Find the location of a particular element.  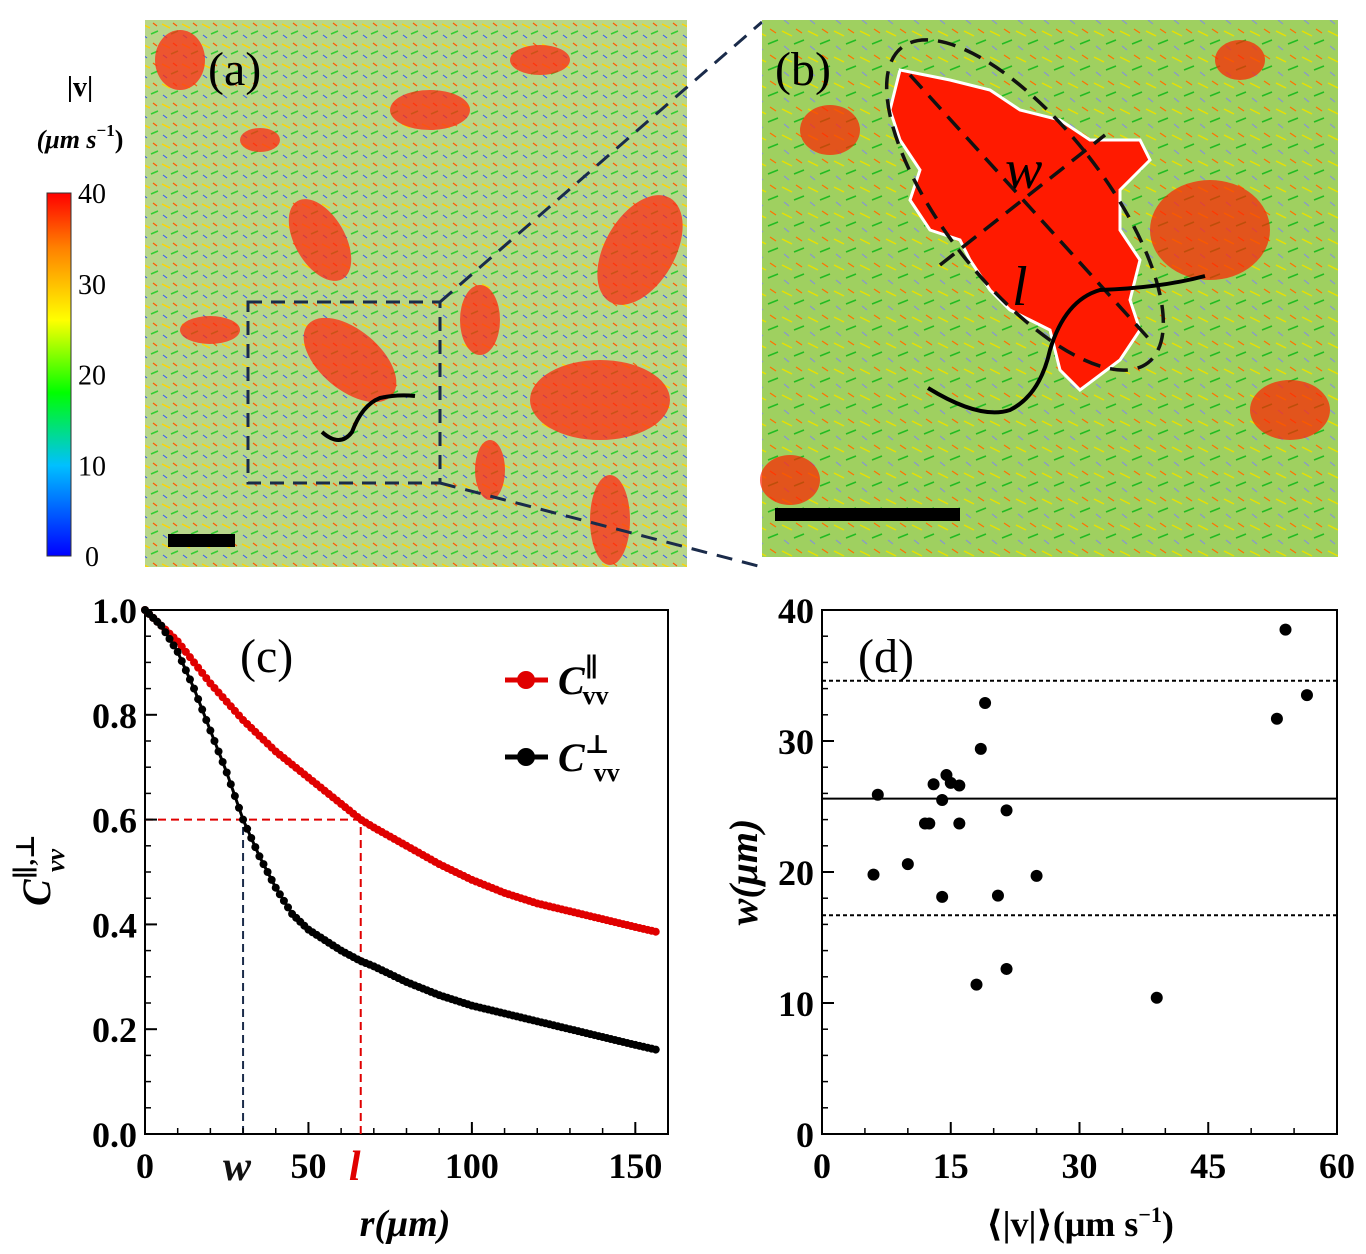

chart-d-xlabel: ⟨|v|⟩(μm s−1) is located at coordinates (1080, 1223).